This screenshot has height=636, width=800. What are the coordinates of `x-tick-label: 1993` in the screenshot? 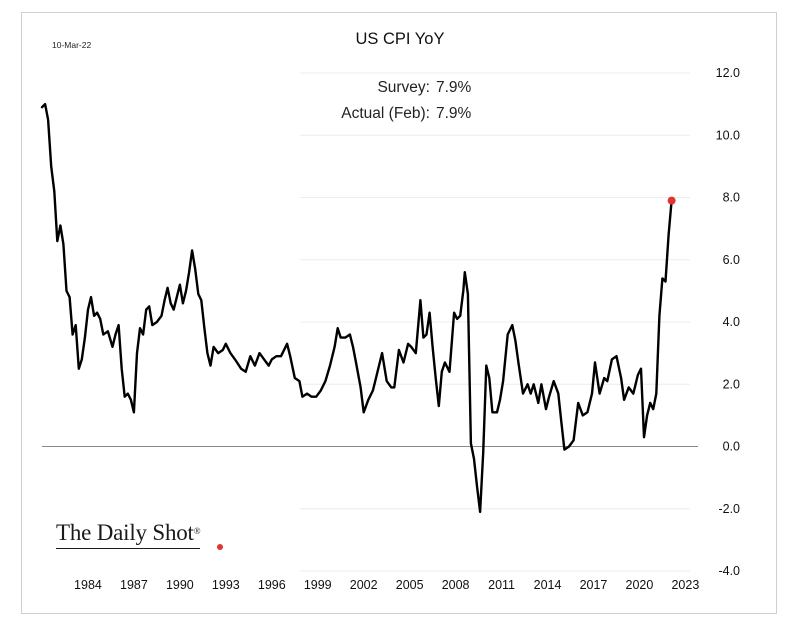 It's located at (226, 585).